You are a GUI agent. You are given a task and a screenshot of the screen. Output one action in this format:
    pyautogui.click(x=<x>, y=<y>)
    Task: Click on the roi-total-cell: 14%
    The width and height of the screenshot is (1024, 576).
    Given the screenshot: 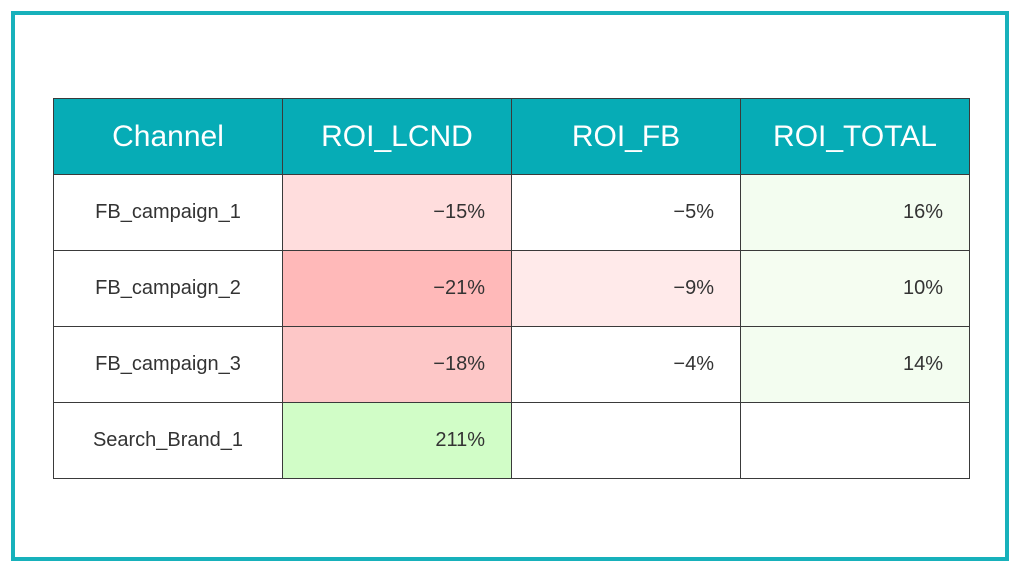 What is the action you would take?
    pyautogui.click(x=855, y=364)
    